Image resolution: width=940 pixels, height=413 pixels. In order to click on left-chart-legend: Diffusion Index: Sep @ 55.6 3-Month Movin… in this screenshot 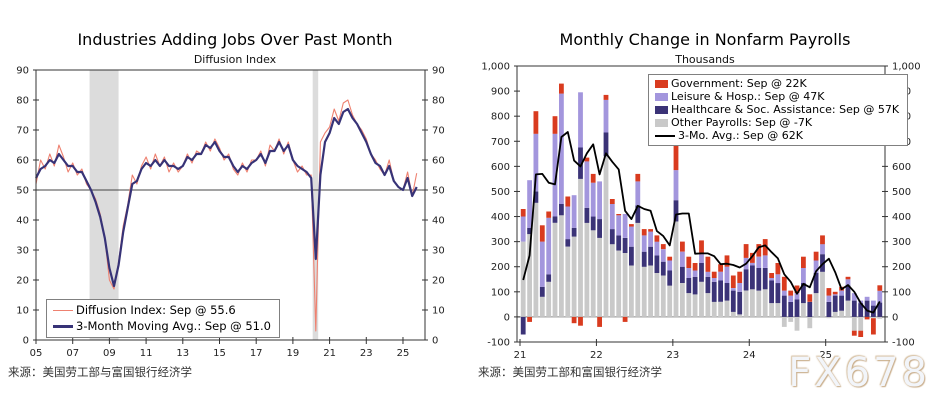, I will do `click(163, 318)`.